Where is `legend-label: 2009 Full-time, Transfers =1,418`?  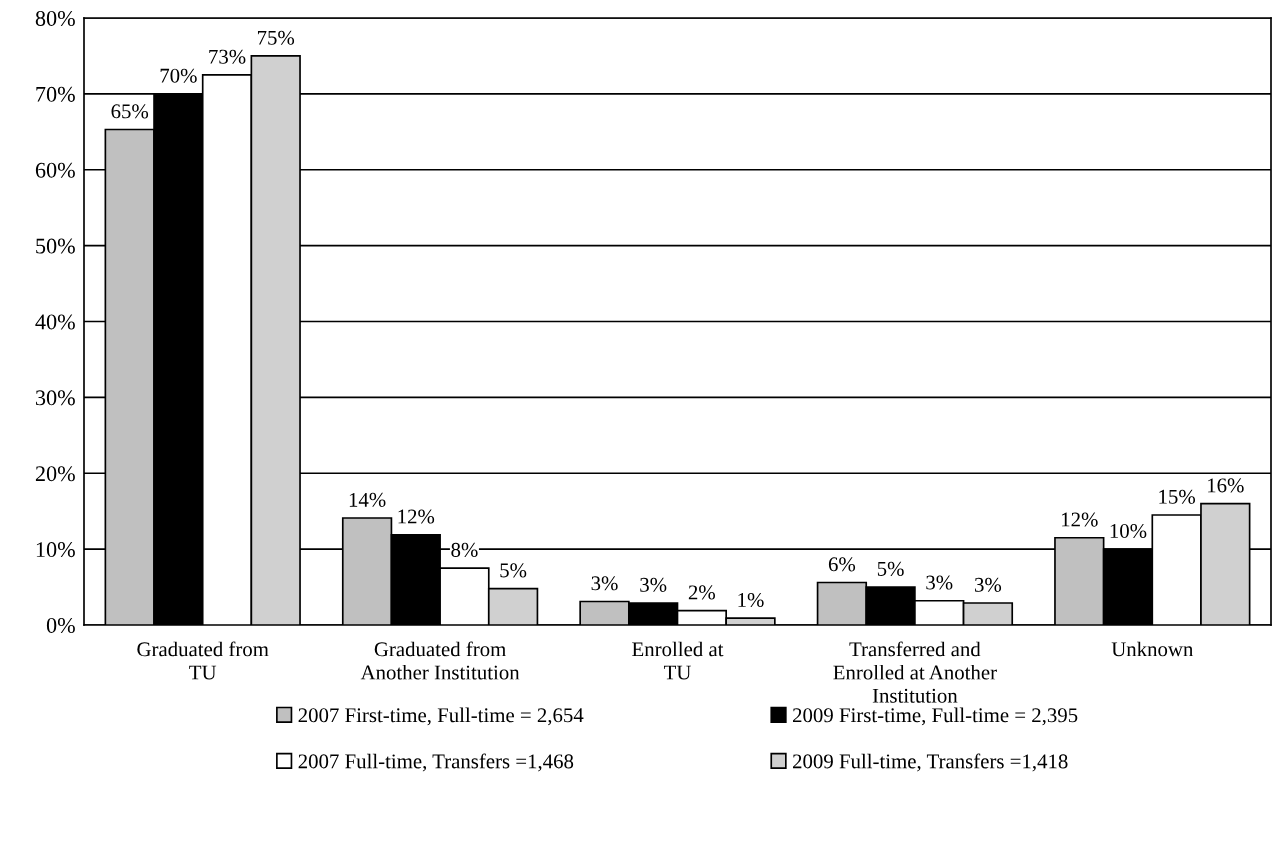 legend-label: 2009 Full-time, Transfers =1,418 is located at coordinates (930, 762).